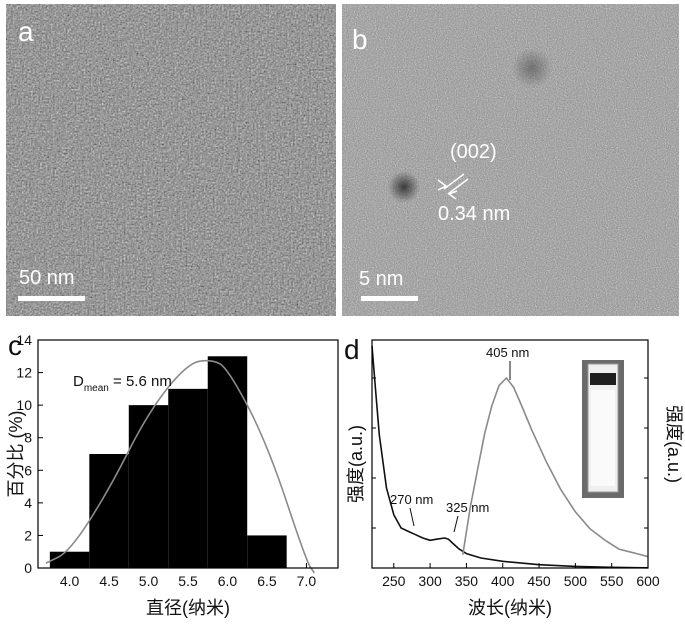 The height and width of the screenshot is (627, 685). I want to click on y-axis-label-left: 强度(a.u.), so click(356, 464).